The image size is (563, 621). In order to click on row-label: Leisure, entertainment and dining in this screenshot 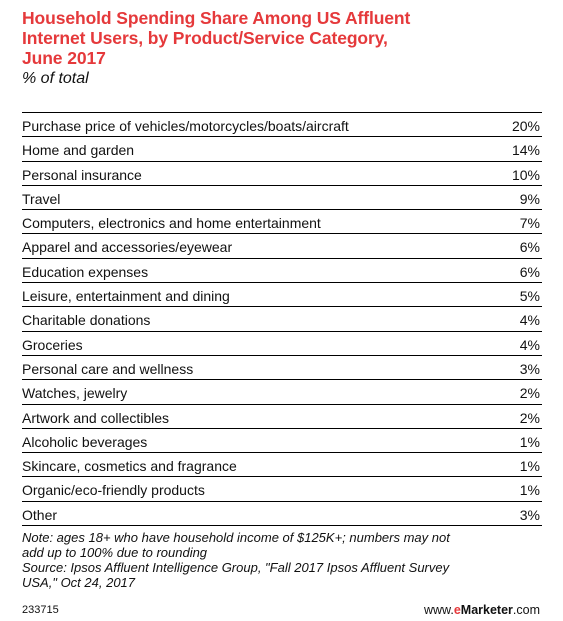, I will do `click(126, 296)`.